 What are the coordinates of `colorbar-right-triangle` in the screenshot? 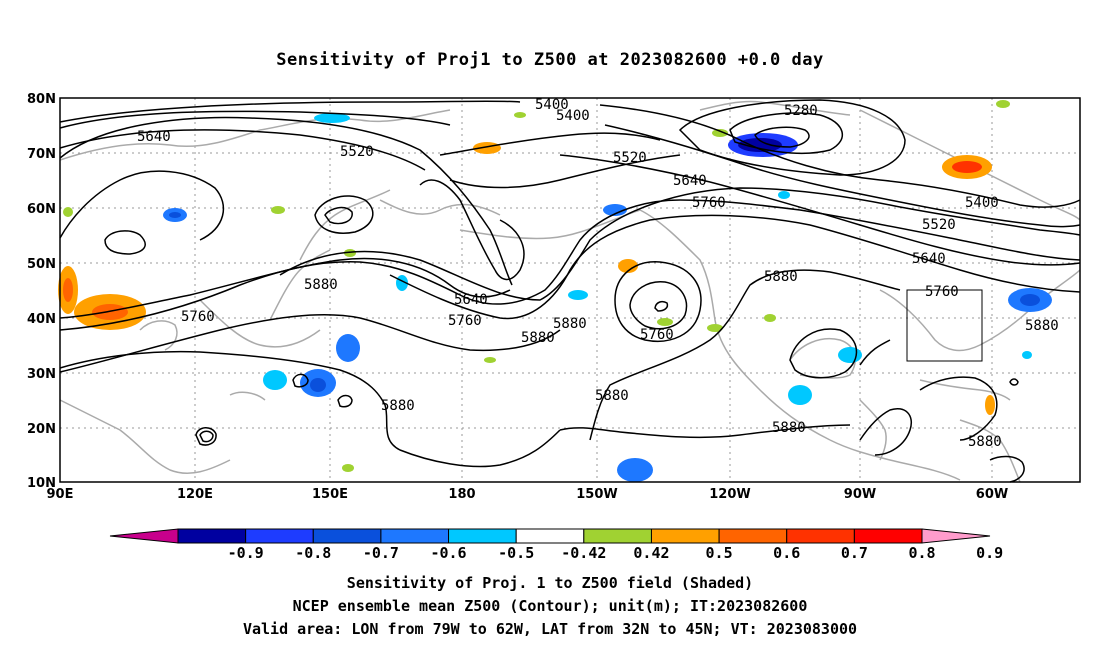 It's located at (956, 536).